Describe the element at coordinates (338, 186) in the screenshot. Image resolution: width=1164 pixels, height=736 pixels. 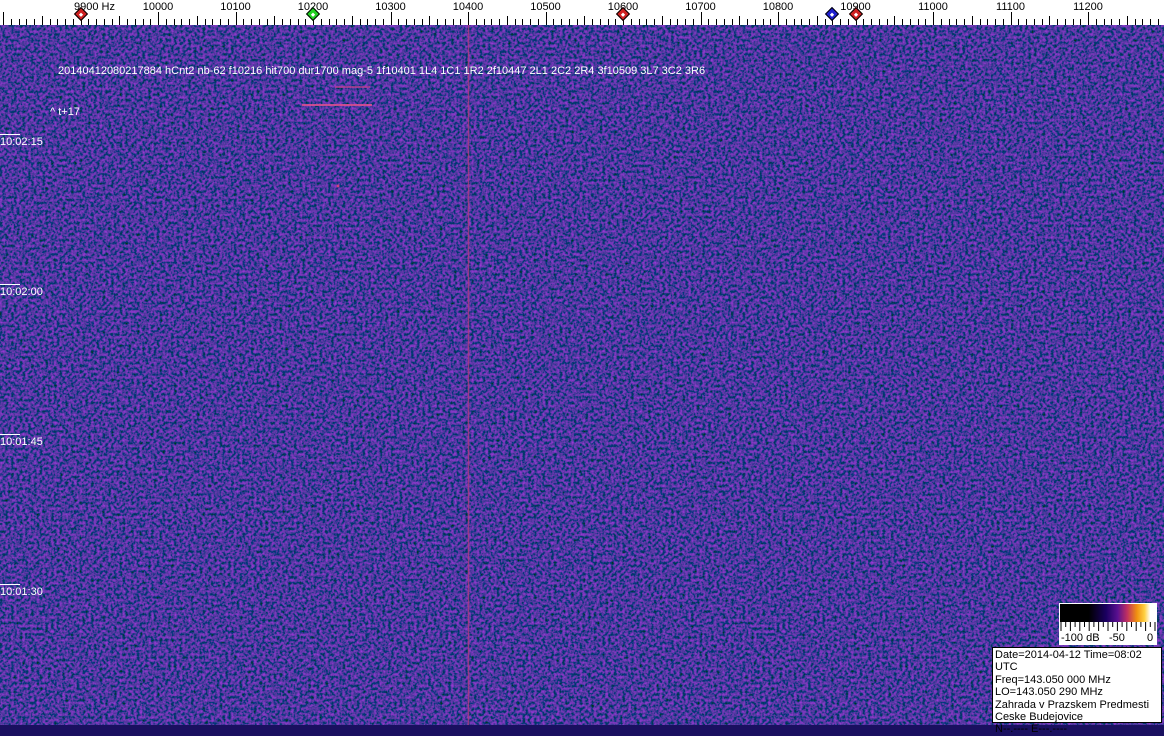
I see `echo-dot` at that location.